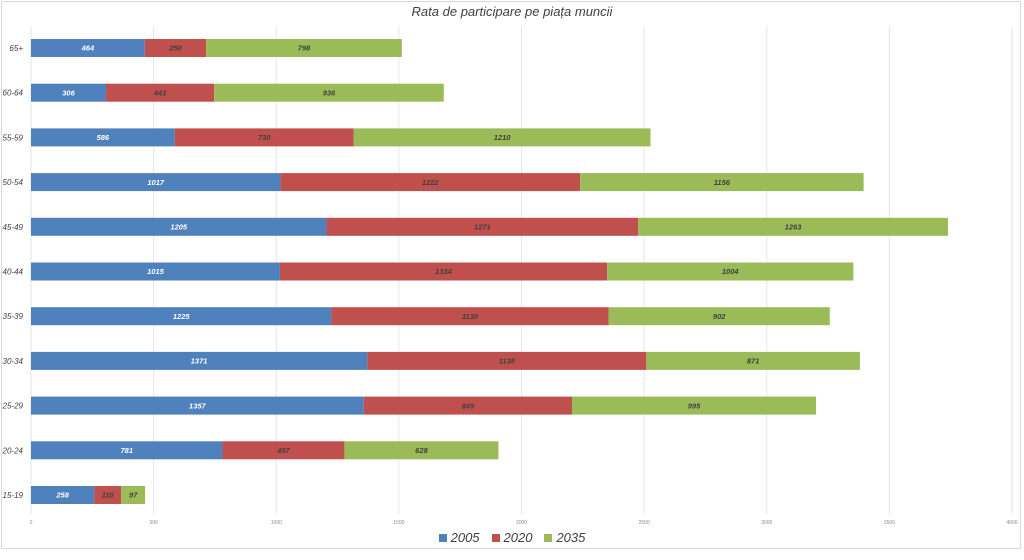 The height and width of the screenshot is (560, 1024). What do you see at coordinates (13, 93) in the screenshot?
I see `category-label: 60-64` at bounding box center [13, 93].